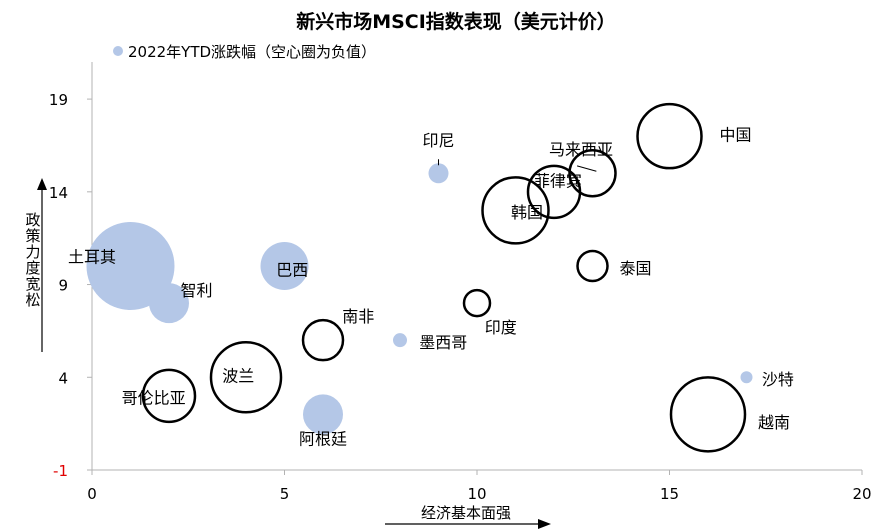 This screenshot has width=888, height=531. Describe the element at coordinates (58, 100) in the screenshot. I see `y-tick-label: 19` at that location.